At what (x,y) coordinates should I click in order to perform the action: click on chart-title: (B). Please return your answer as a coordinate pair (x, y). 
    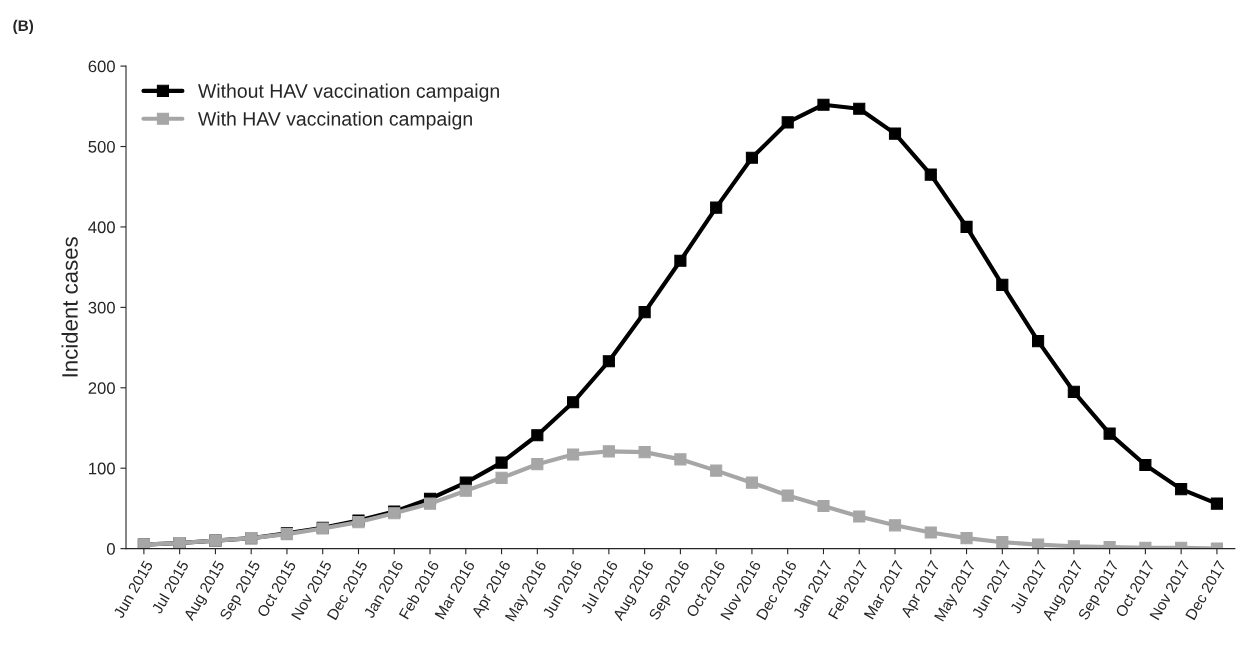
    Looking at the image, I should click on (23, 27).